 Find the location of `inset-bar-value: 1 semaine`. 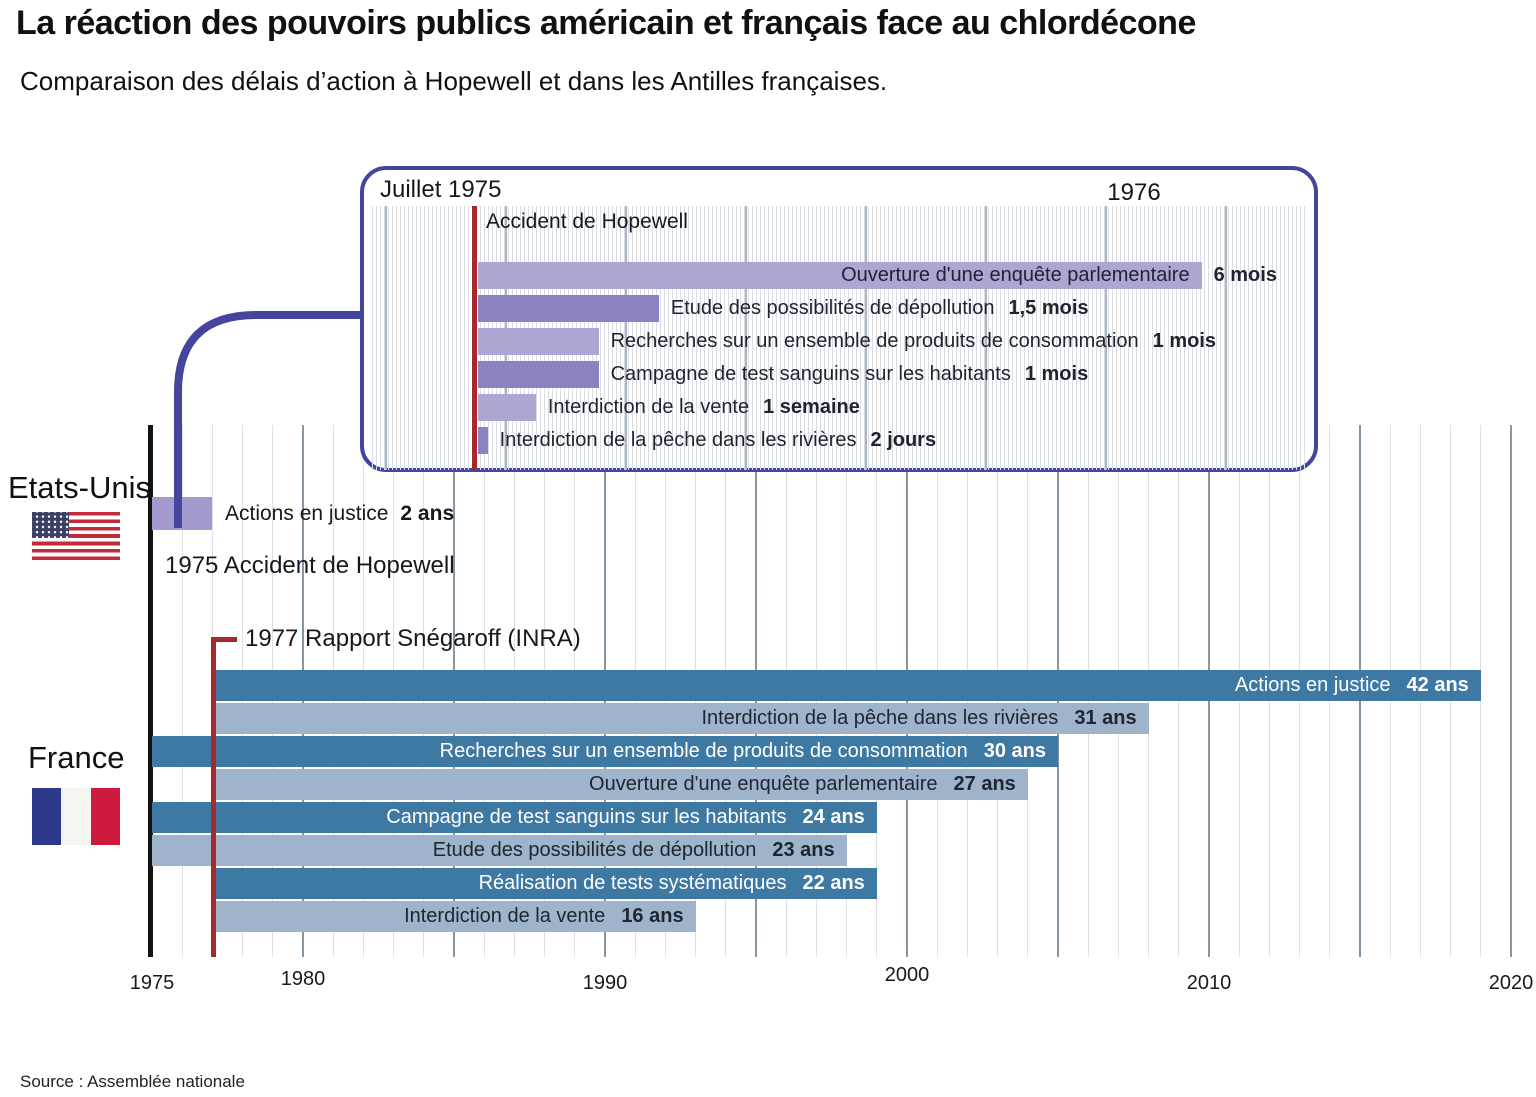

inset-bar-value: 1 semaine is located at coordinates (811, 407).